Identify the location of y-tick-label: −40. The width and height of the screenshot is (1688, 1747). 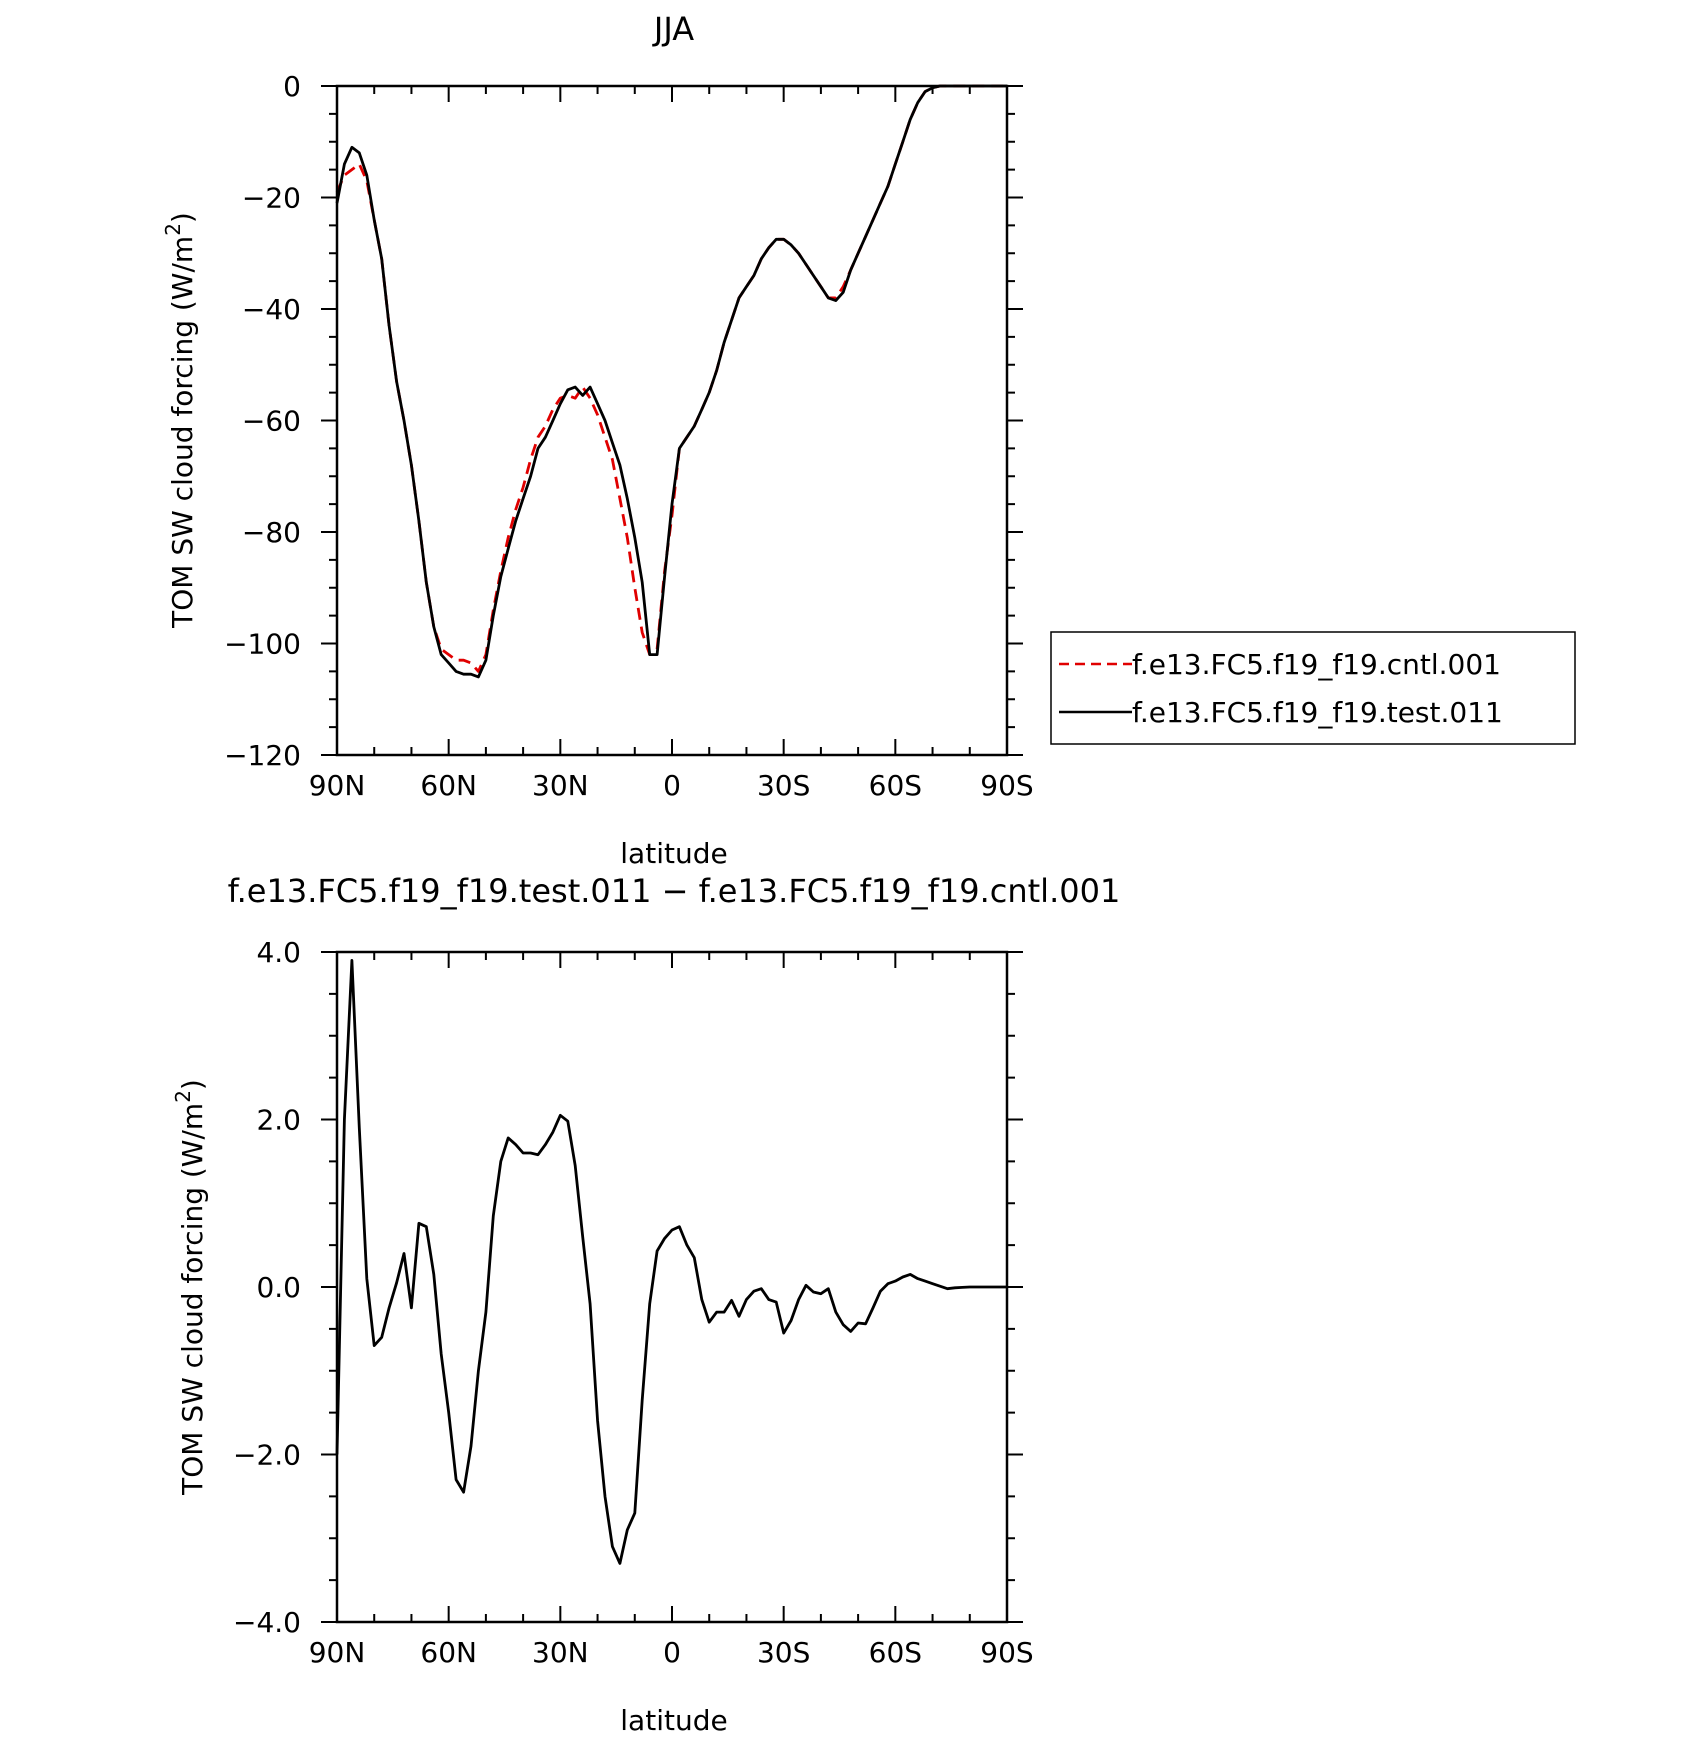
(271, 309).